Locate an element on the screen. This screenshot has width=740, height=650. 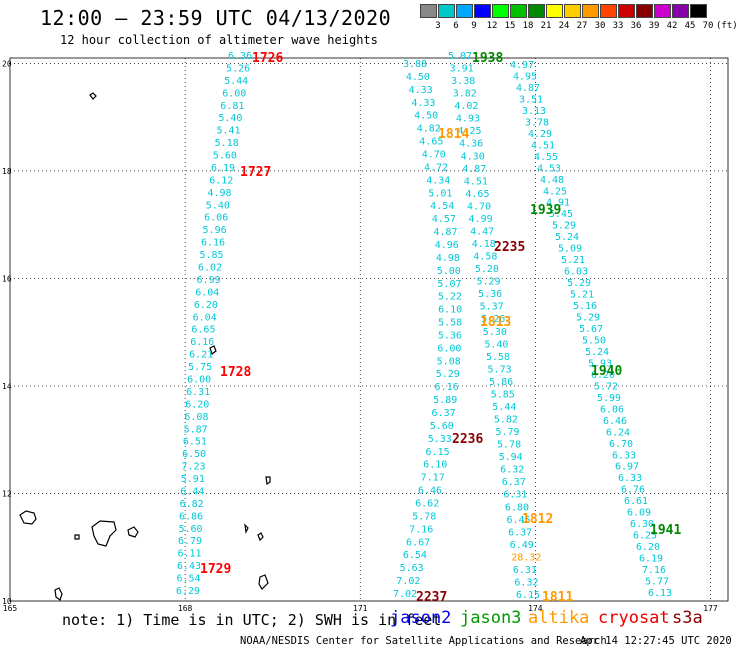
wave-height-value: 4.87 is located at coordinates (445, 232).